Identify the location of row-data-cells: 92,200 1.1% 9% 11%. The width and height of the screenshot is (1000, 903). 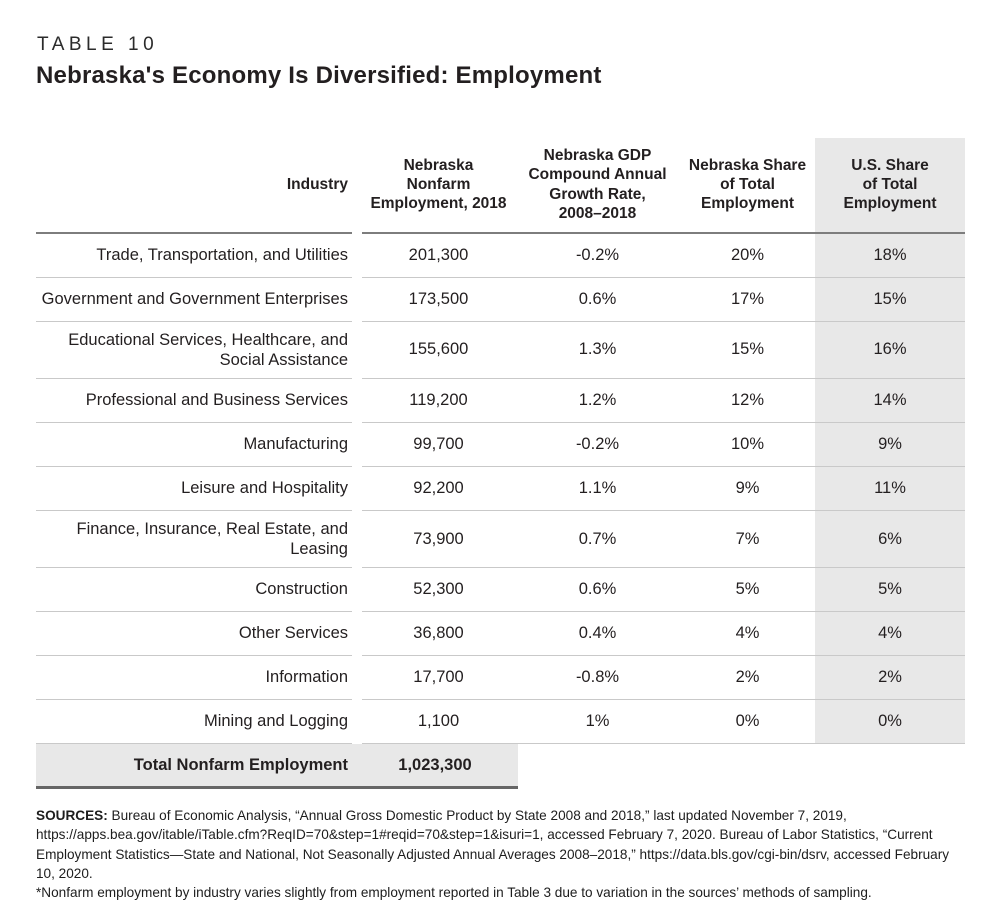
(663, 488).